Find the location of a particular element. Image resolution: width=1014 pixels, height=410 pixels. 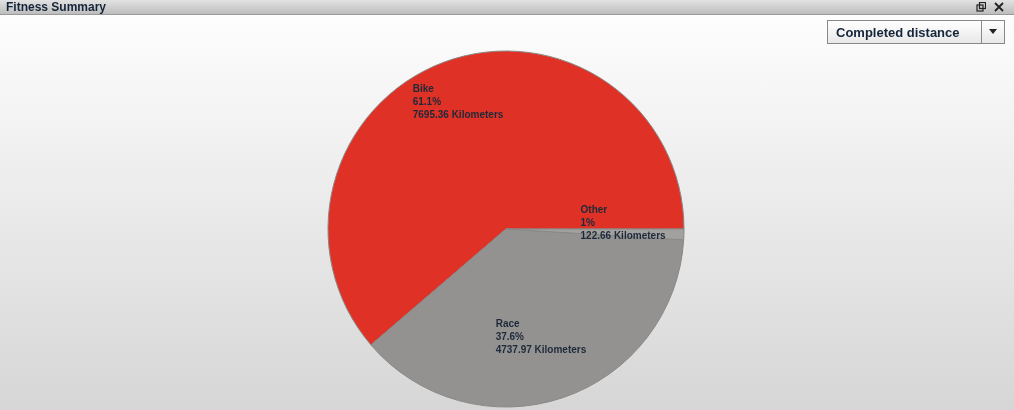

dropdown: Completed distance is located at coordinates (916, 32).